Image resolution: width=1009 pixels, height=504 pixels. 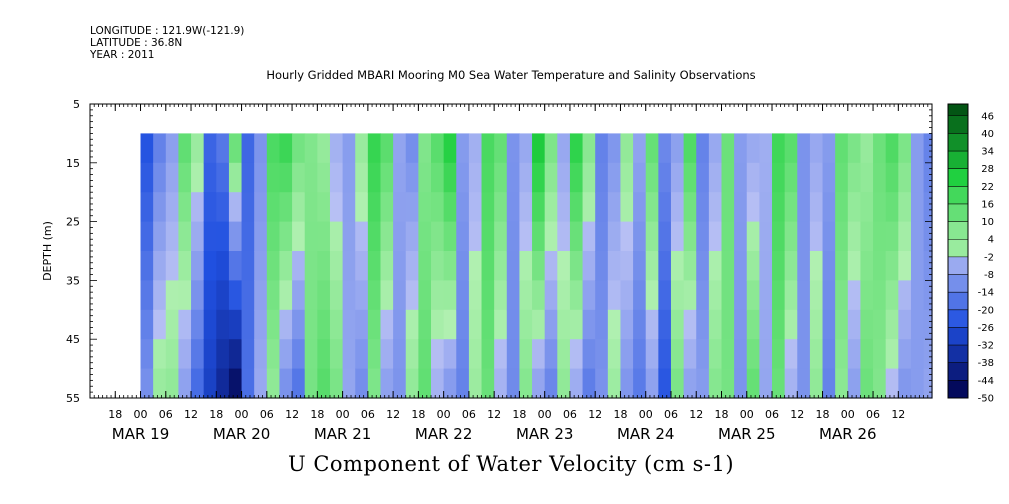 What do you see at coordinates (986, 363) in the screenshot?
I see `colorbar-label: -38` at bounding box center [986, 363].